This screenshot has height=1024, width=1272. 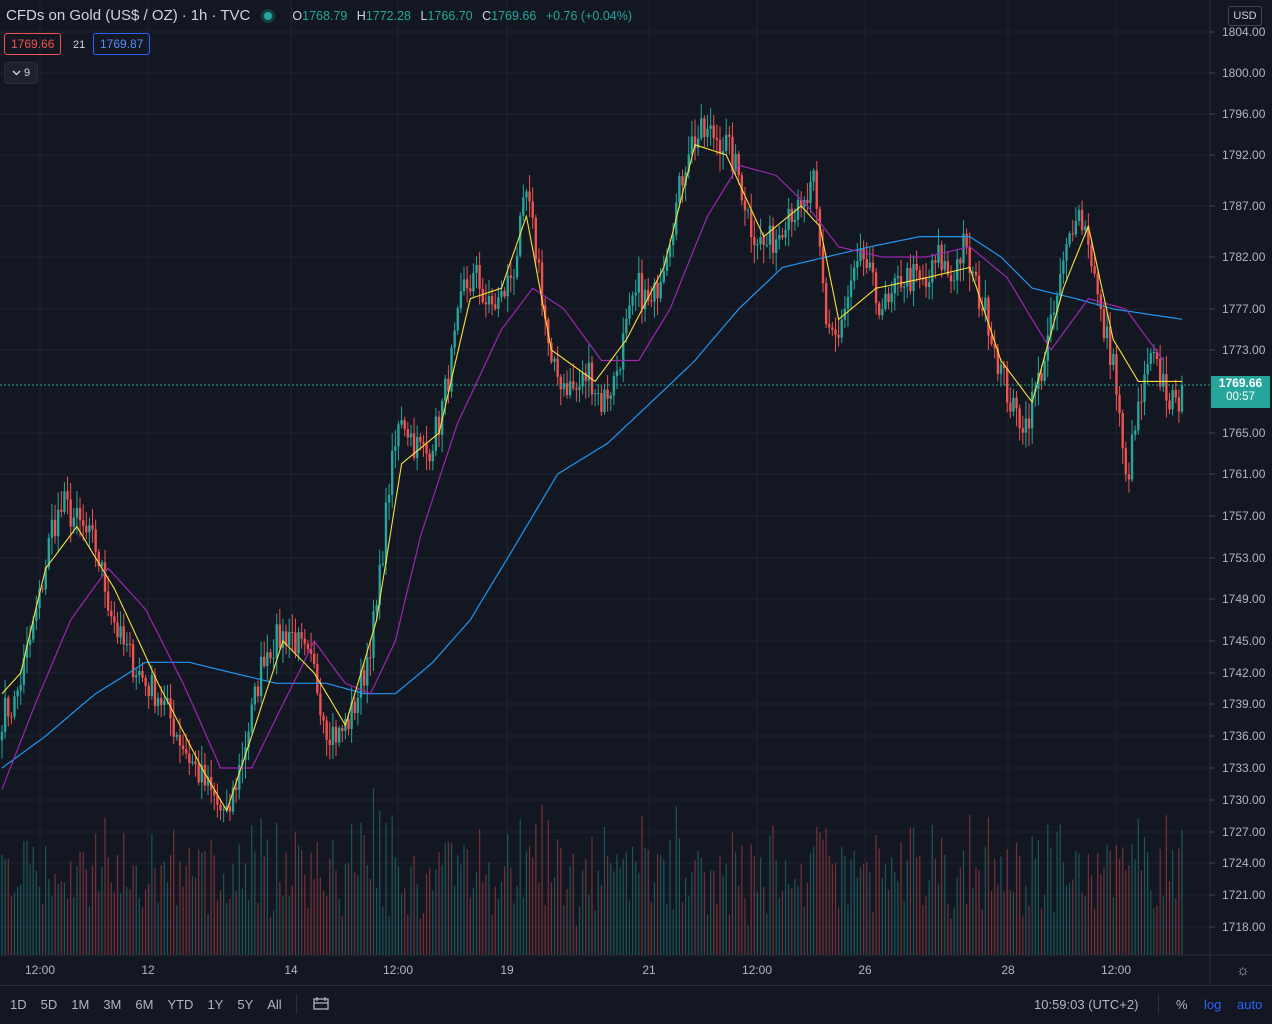 I want to click on auto-scale-toggle: auto, so click(x=1250, y=1004).